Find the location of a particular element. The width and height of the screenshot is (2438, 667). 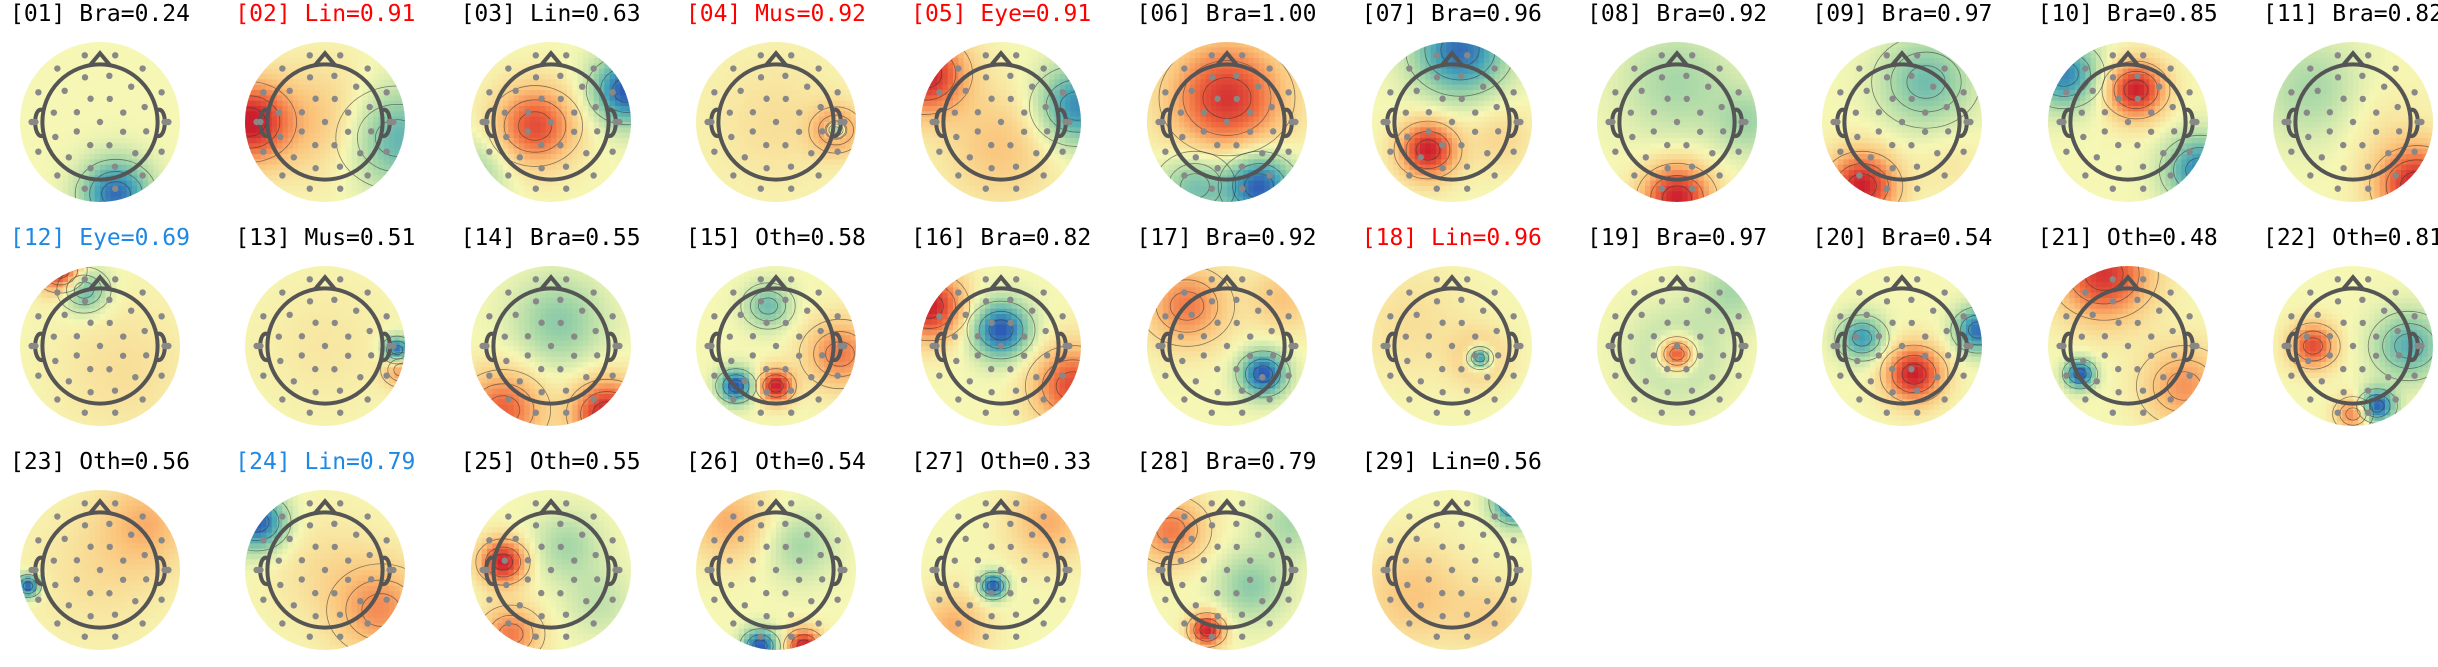

topomap is located at coordinates (1226, 570).